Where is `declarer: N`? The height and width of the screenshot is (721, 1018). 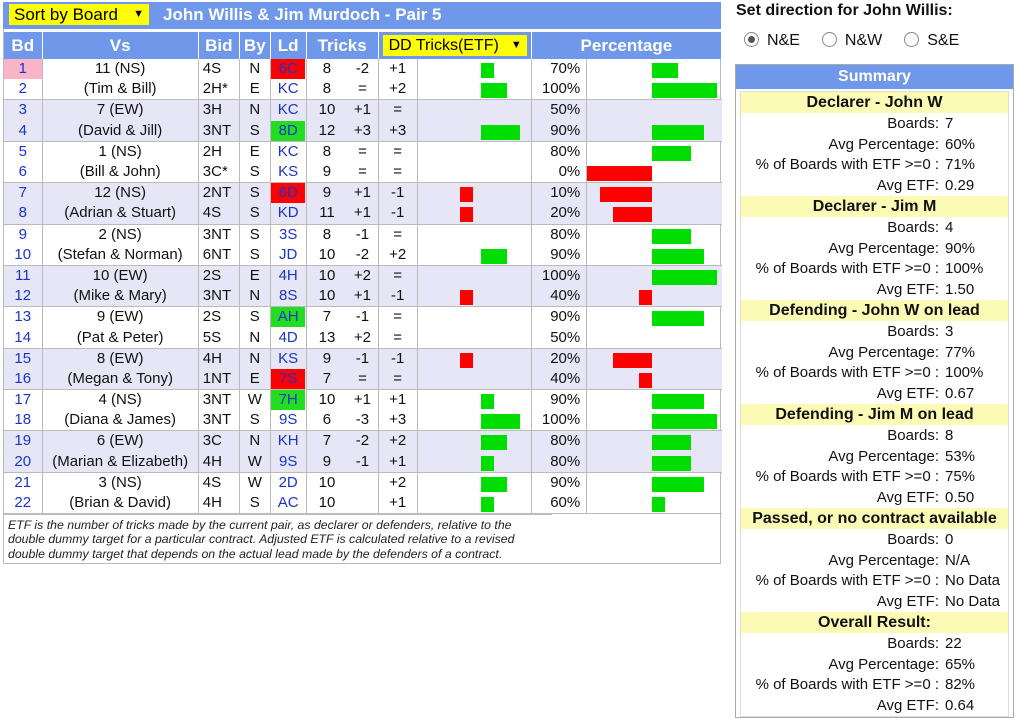
declarer: N is located at coordinates (255, 358).